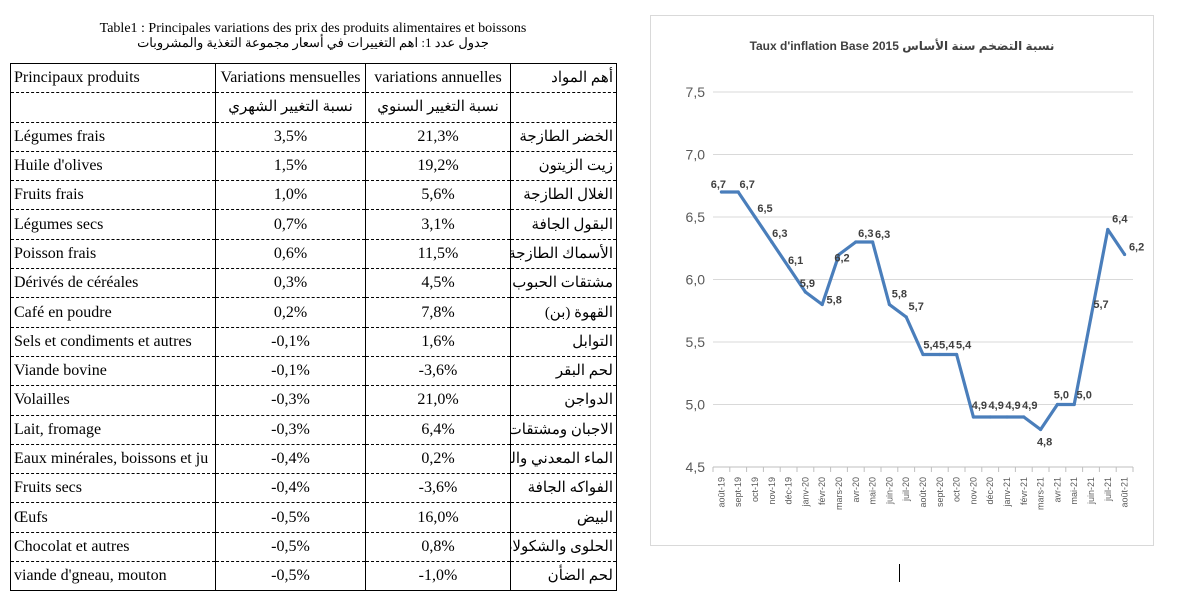 The image size is (1179, 607). What do you see at coordinates (940, 492) in the screenshot?
I see `x-tick-label: sept-20` at bounding box center [940, 492].